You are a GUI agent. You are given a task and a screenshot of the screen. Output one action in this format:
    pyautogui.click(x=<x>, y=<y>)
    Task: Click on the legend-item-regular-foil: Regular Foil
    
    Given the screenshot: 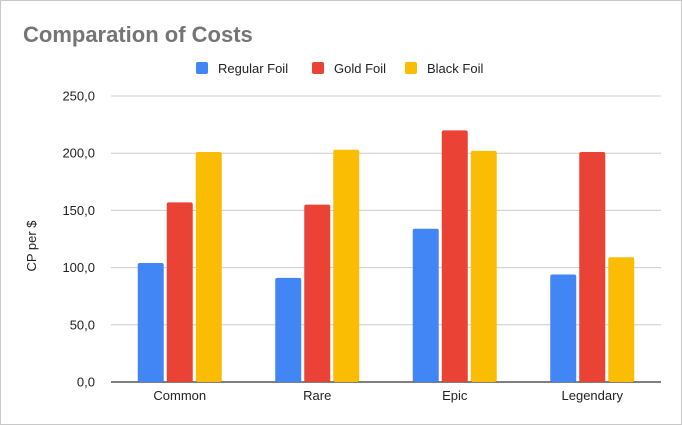 What is the action you would take?
    pyautogui.click(x=242, y=68)
    